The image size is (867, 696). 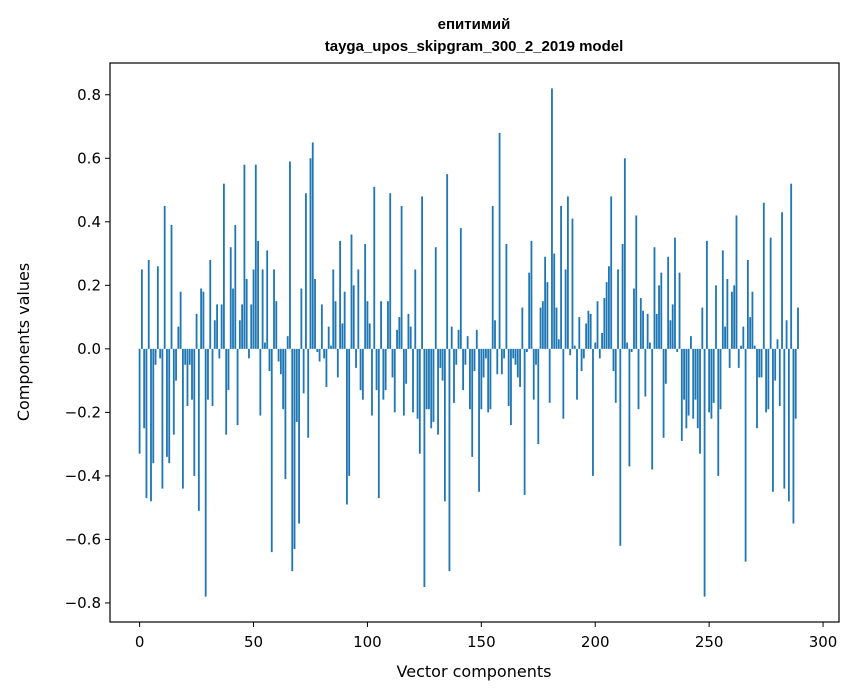 I want to click on y-tick-label: 0.8, so click(x=89, y=95).